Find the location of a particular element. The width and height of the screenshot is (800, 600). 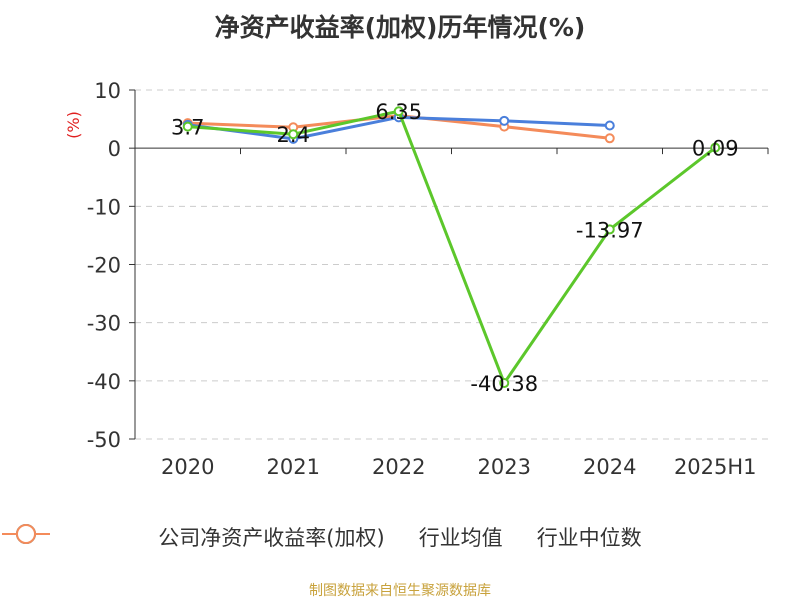

data-label: 3.7 is located at coordinates (187, 128).